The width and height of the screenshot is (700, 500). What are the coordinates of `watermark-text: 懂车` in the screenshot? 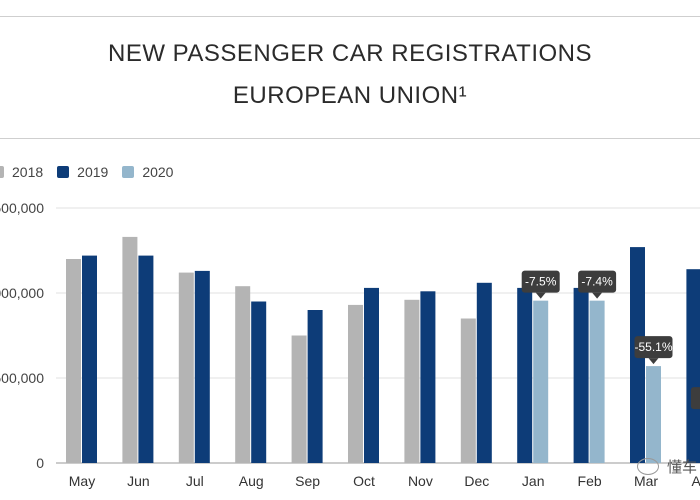 It's located at (682, 466).